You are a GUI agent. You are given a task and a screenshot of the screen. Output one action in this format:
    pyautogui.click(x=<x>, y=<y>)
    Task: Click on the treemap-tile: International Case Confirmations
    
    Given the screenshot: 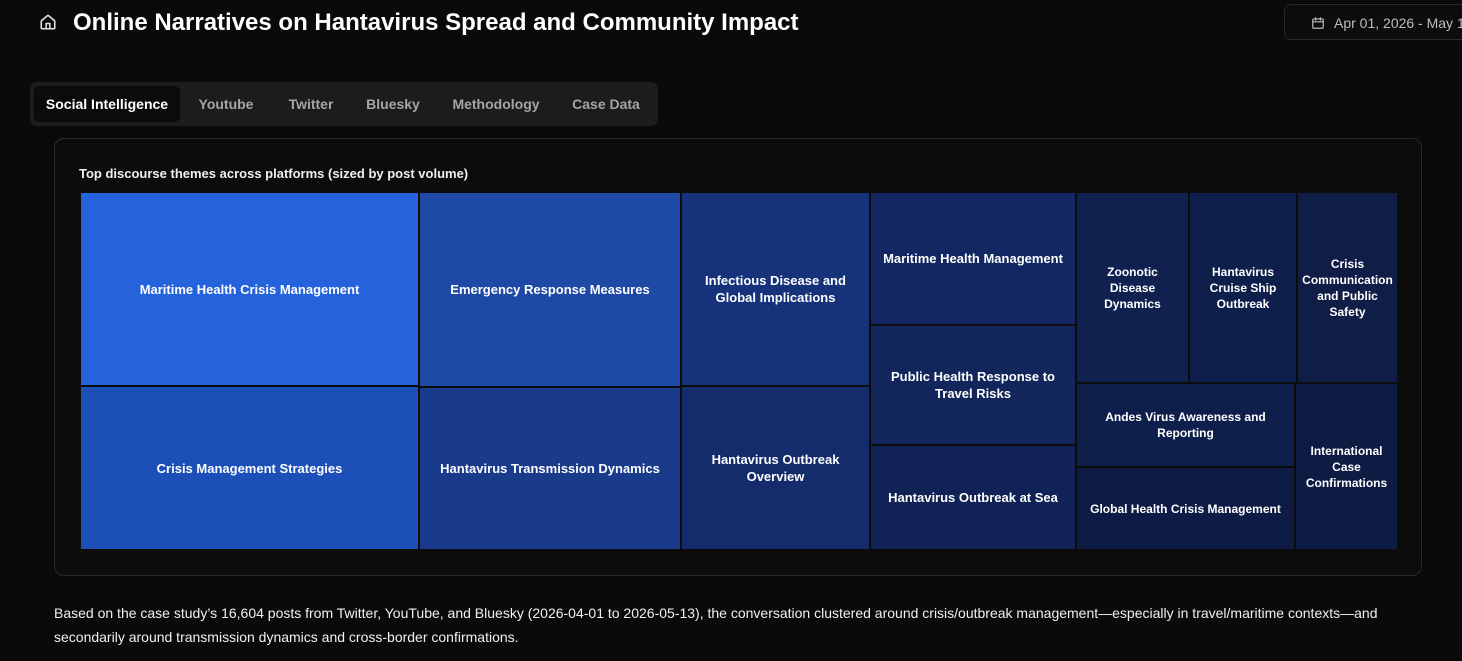 What is the action you would take?
    pyautogui.click(x=1346, y=466)
    